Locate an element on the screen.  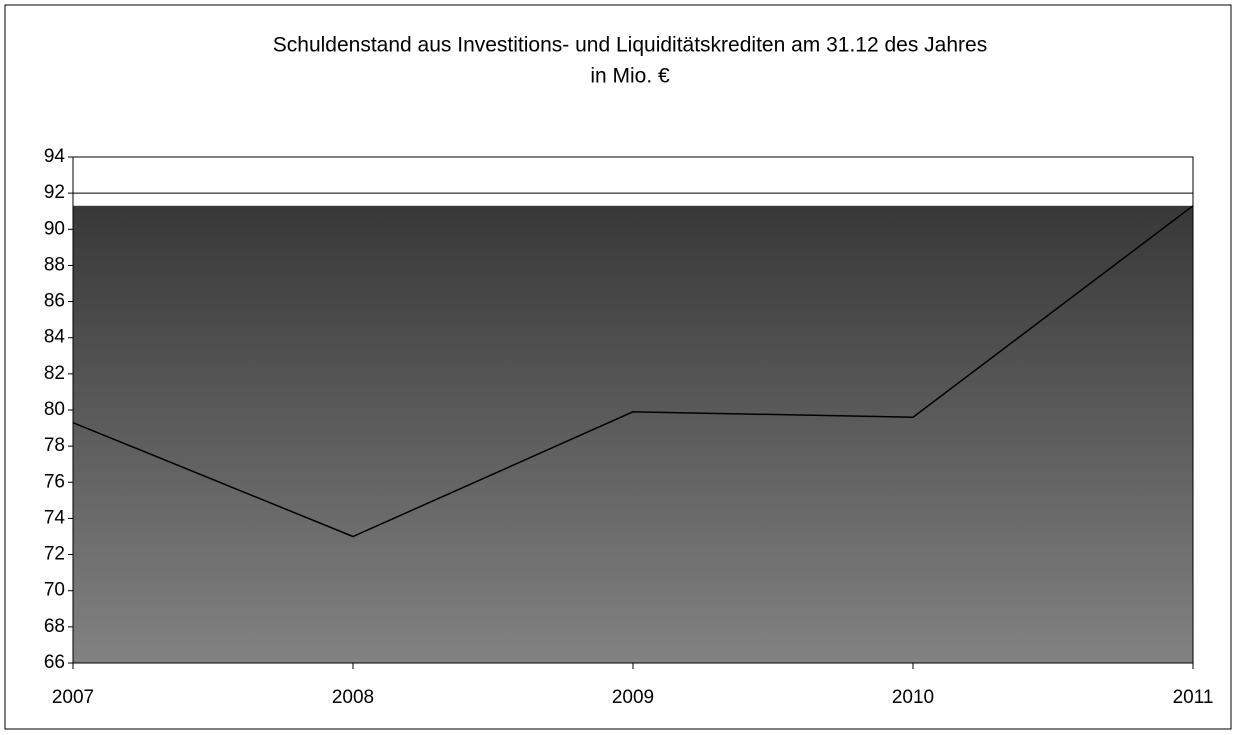
y-tick-label: 88 is located at coordinates (54, 264).